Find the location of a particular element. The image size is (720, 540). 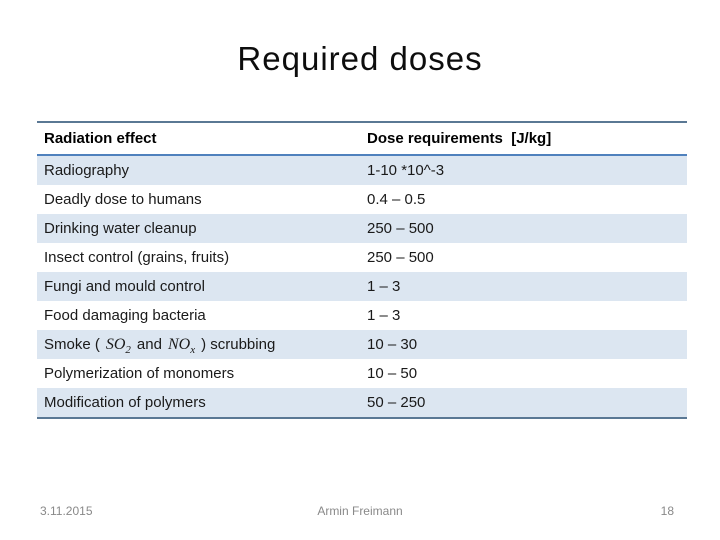

effect-cell: Polymerization of monomers is located at coordinates (139, 373).